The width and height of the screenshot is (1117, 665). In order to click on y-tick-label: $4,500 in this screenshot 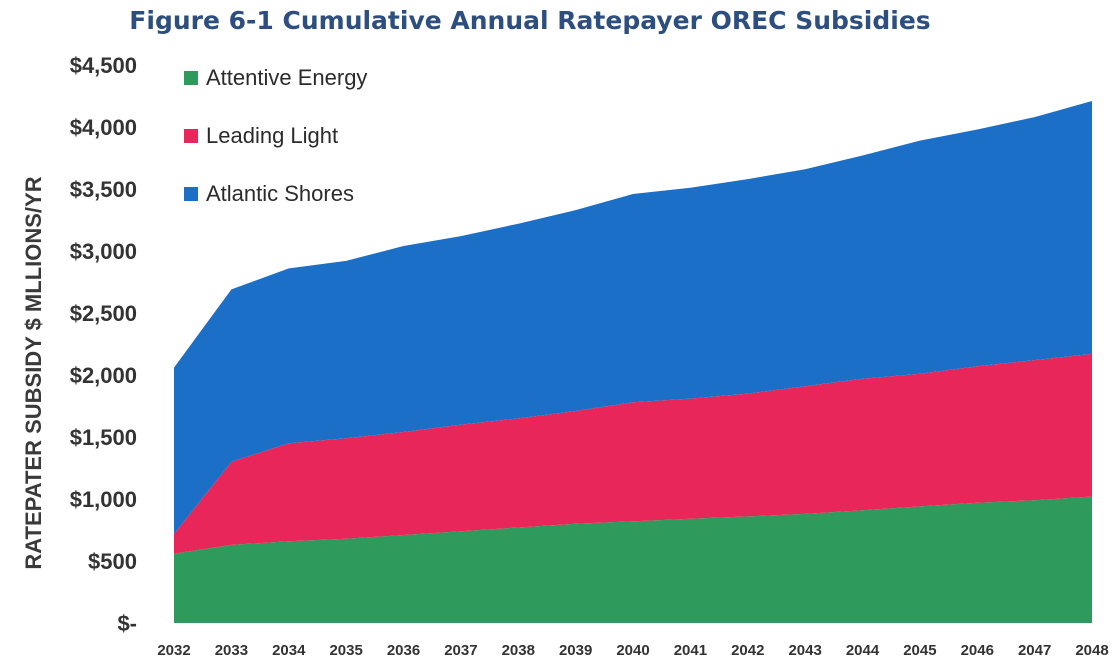, I will do `click(103, 65)`.